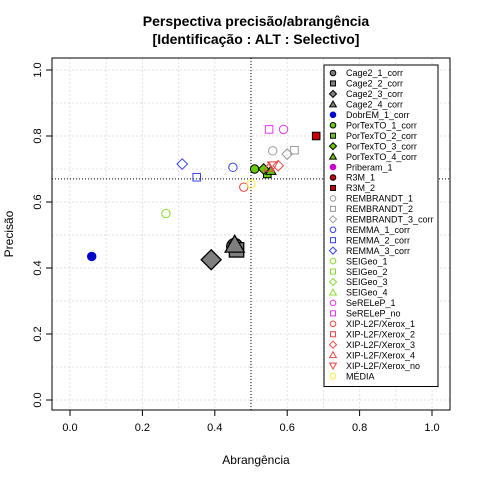 The height and width of the screenshot is (480, 480). I want to click on legend-entry: MÉDIA, so click(360, 376).